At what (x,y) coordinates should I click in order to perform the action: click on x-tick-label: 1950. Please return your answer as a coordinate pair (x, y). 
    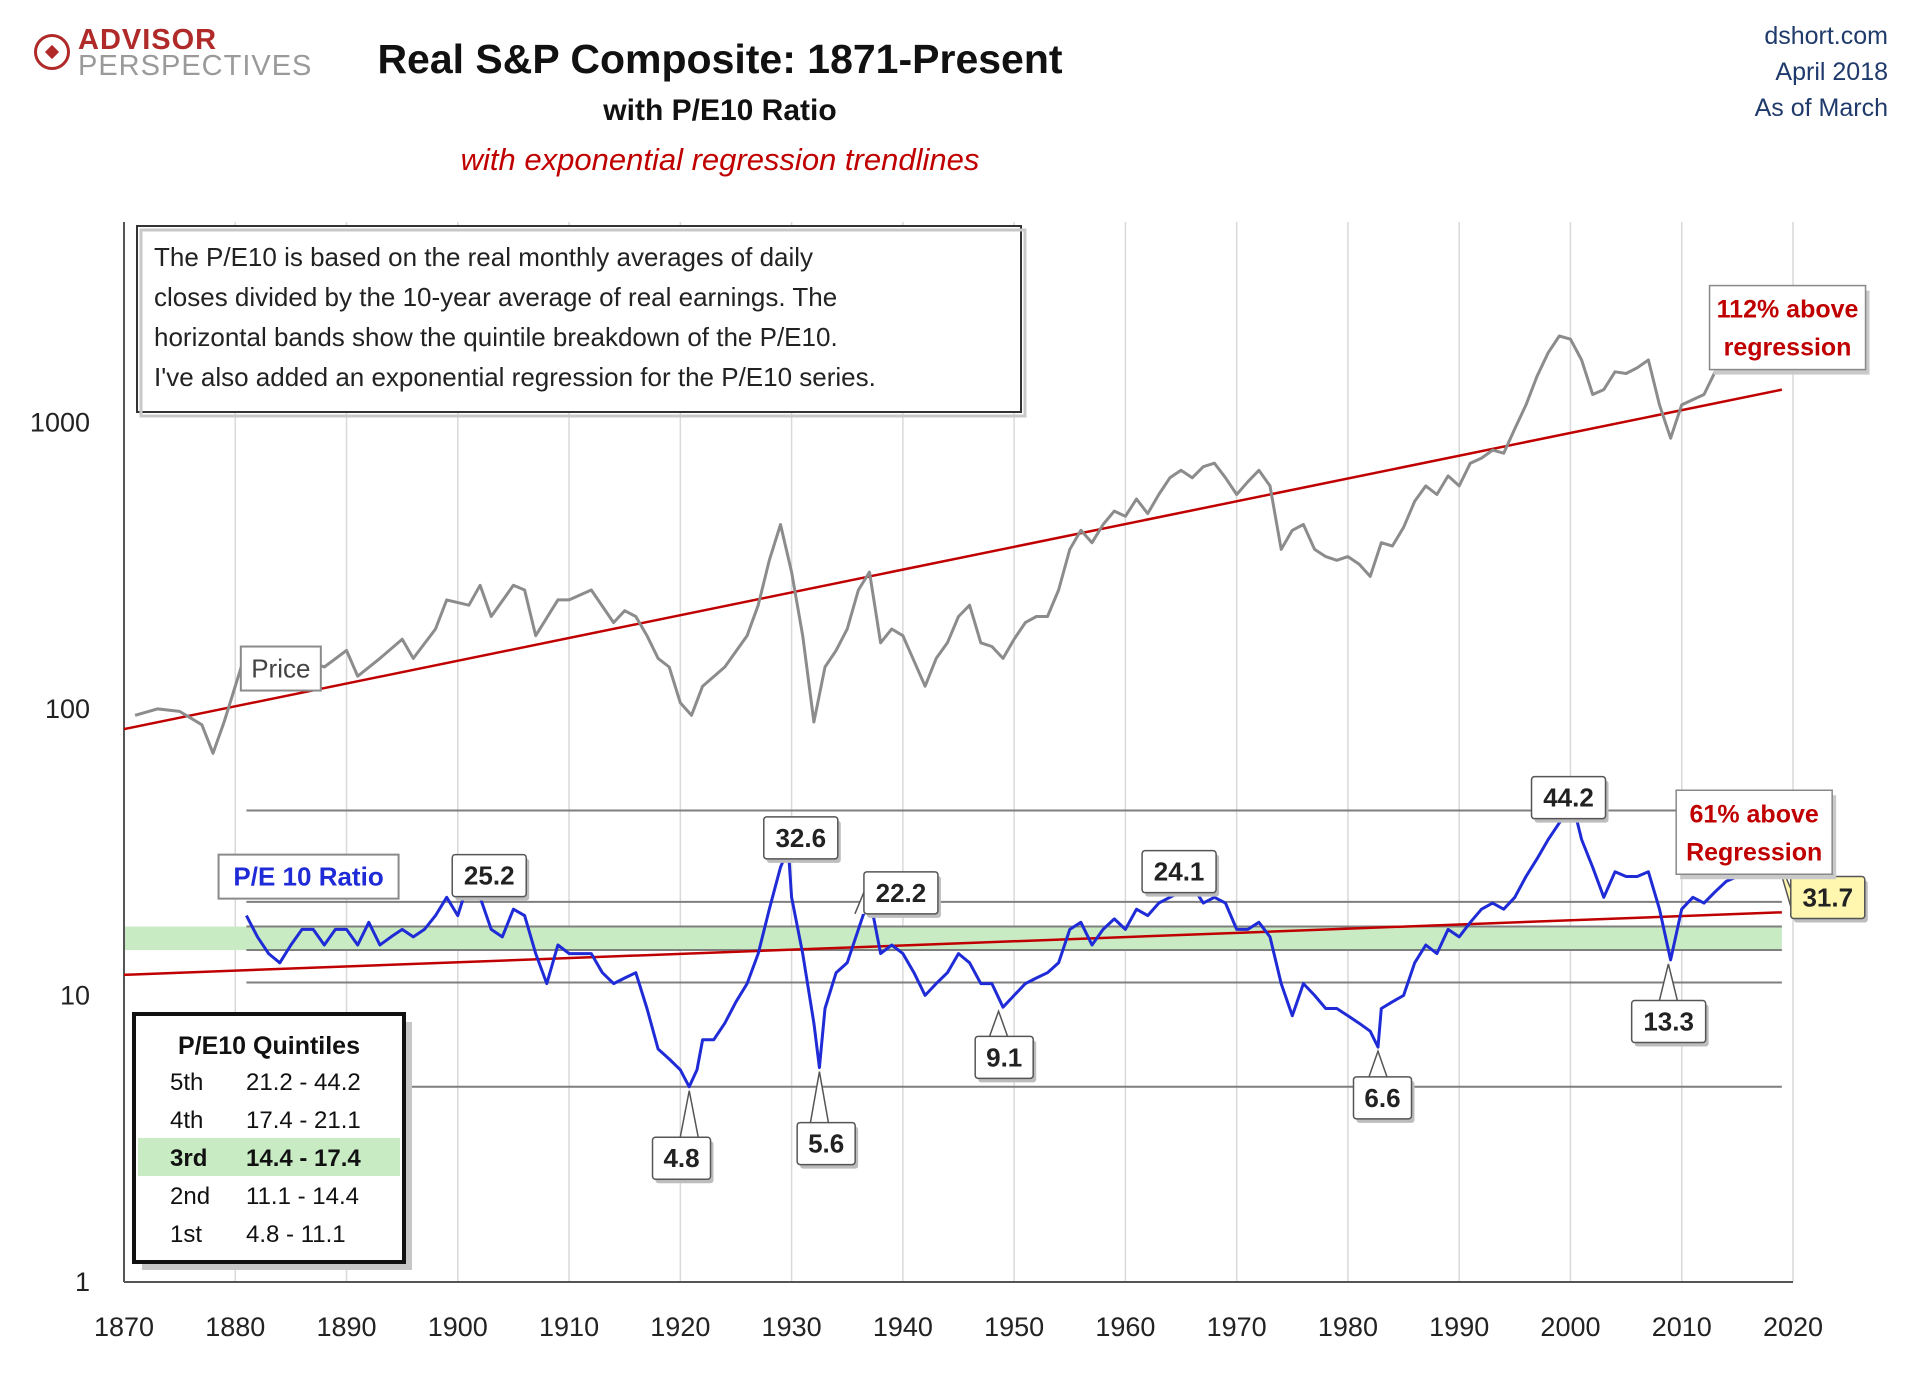
    Looking at the image, I should click on (1014, 1327).